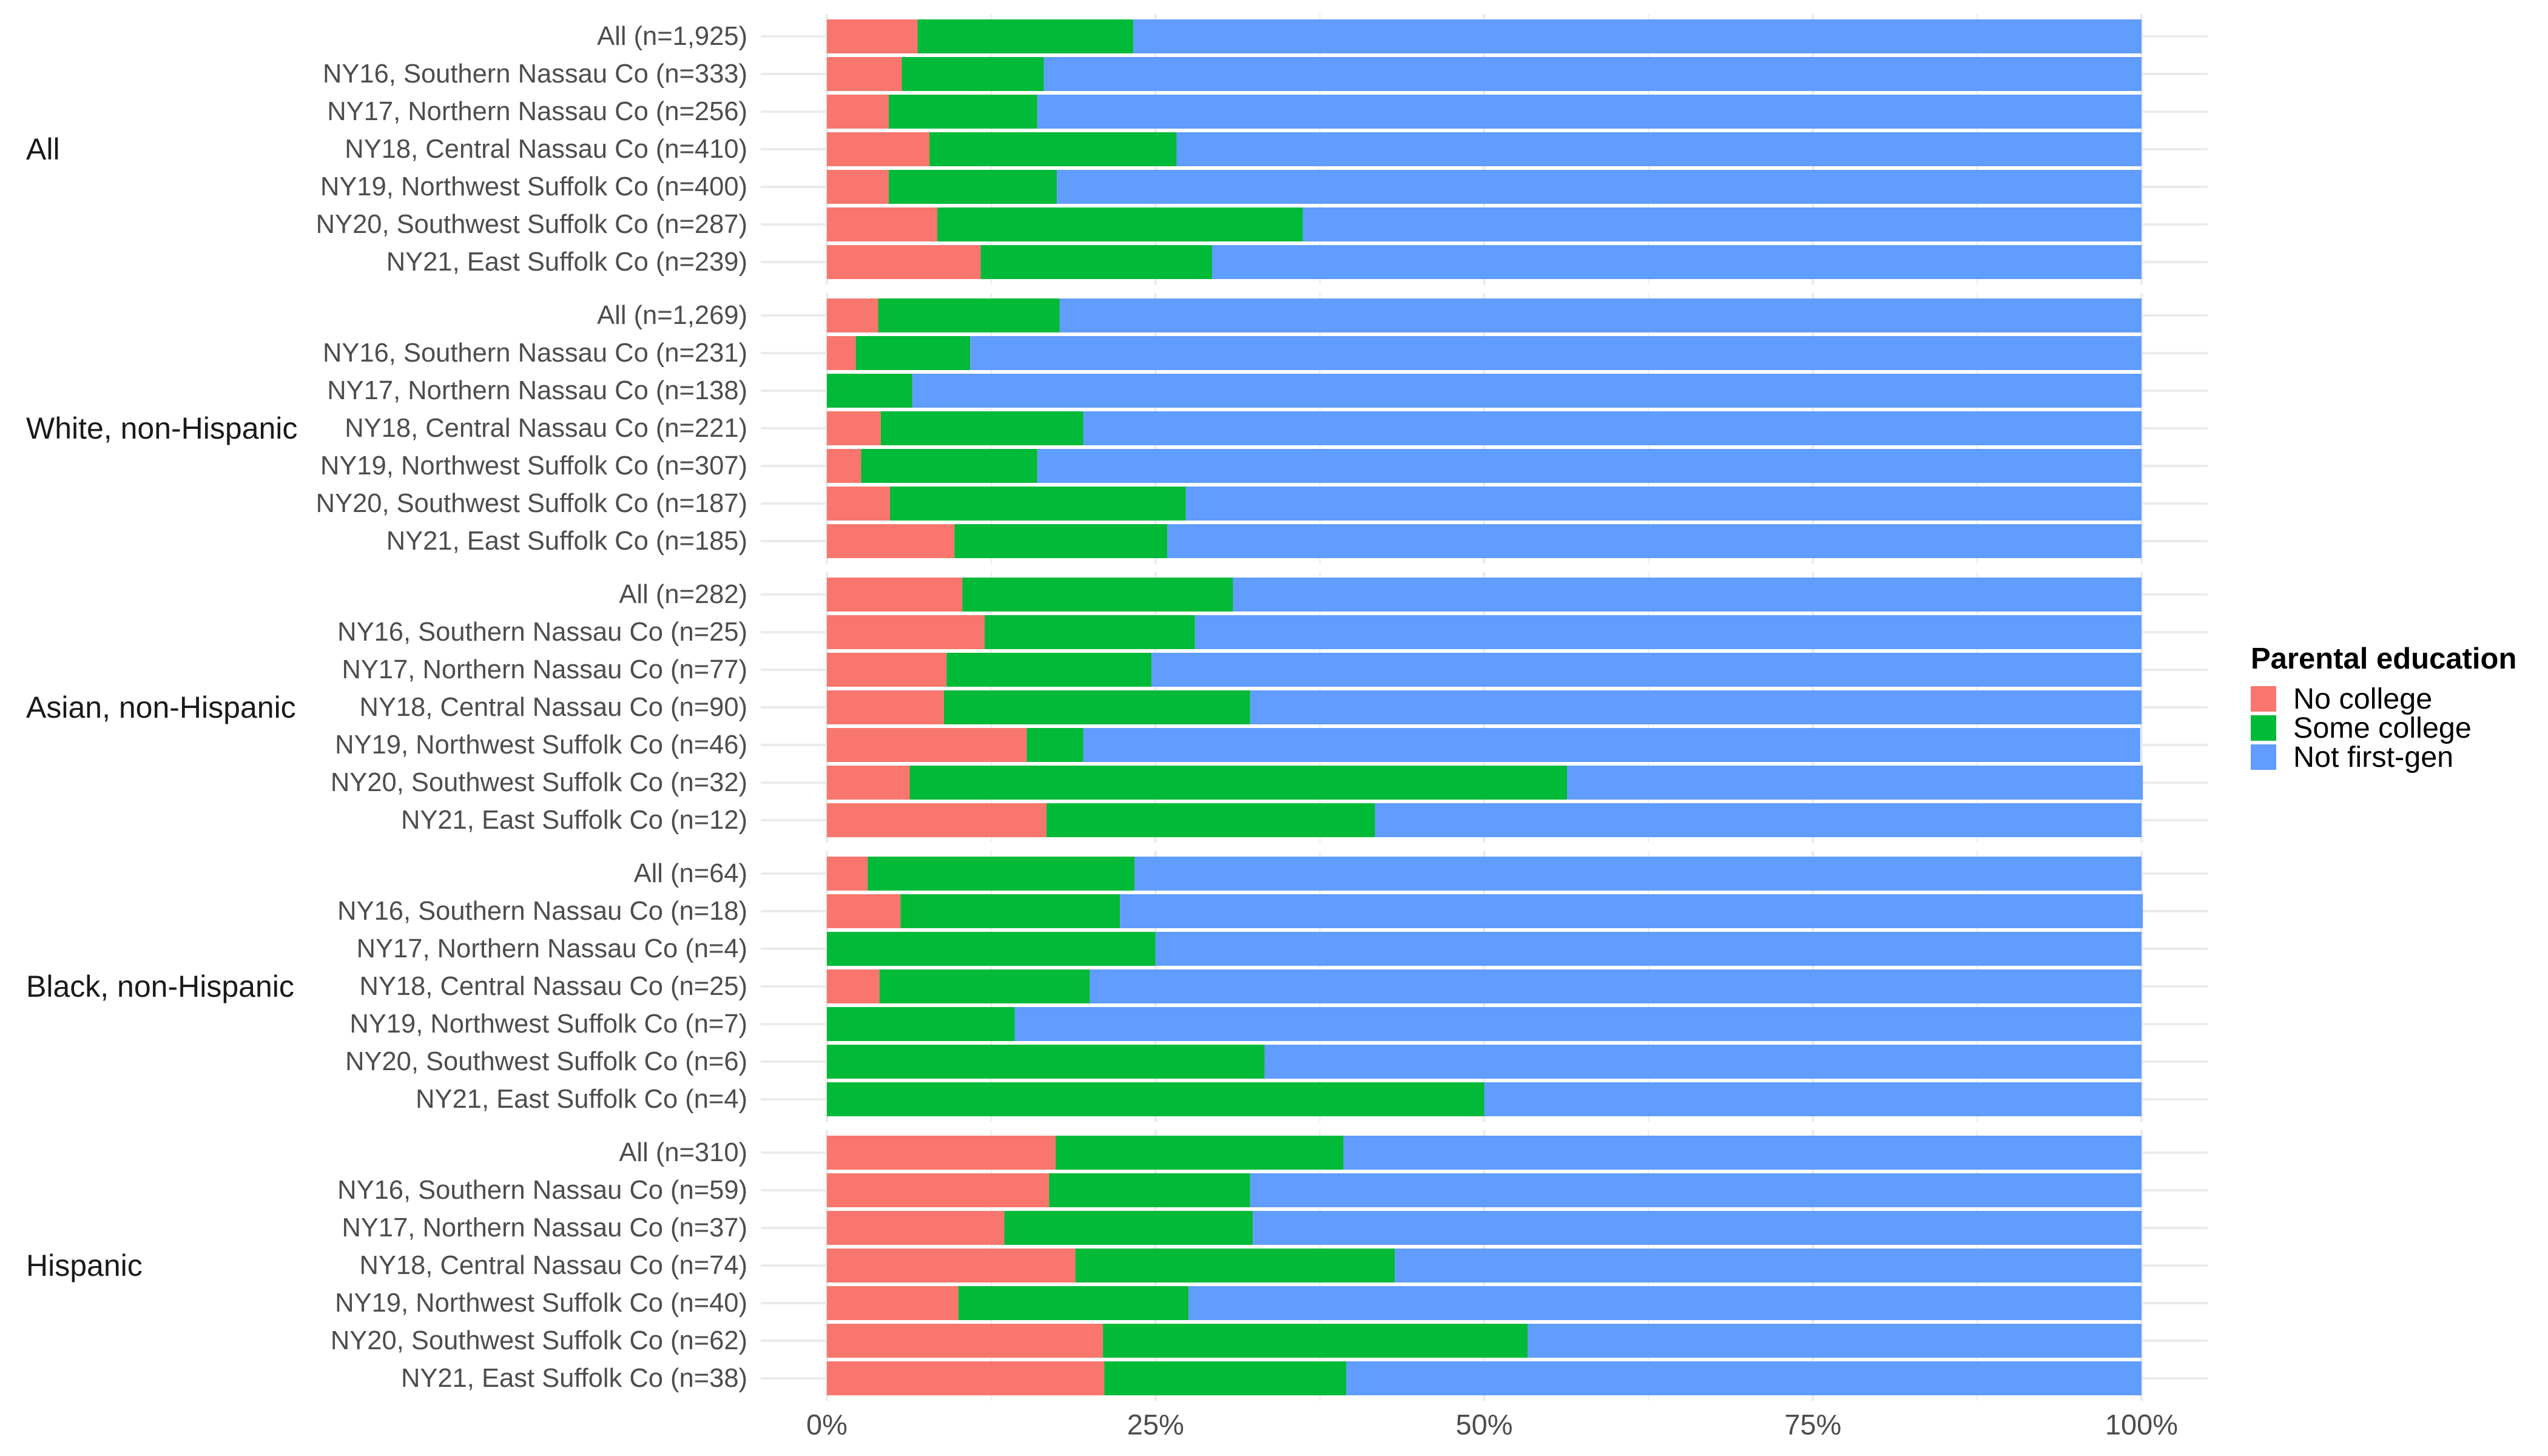 This screenshot has width=2548, height=1456. Describe the element at coordinates (161, 707) in the screenshot. I see `facet-strip-label: Asian, non-Hispanic` at that location.